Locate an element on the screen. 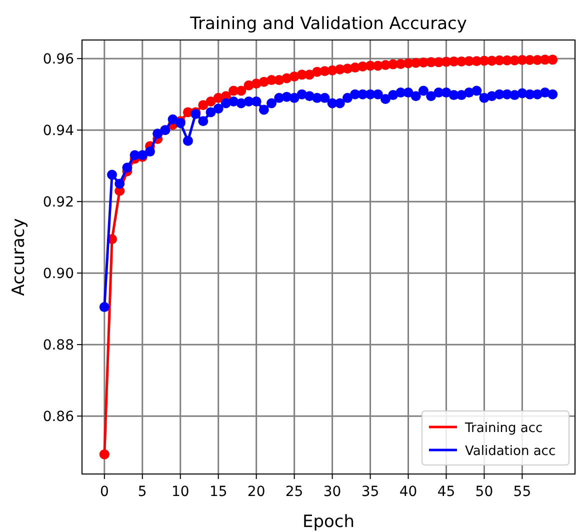 Image resolution: width=576 pixels, height=532 pixels. x-tick-label: 25 is located at coordinates (294, 492).